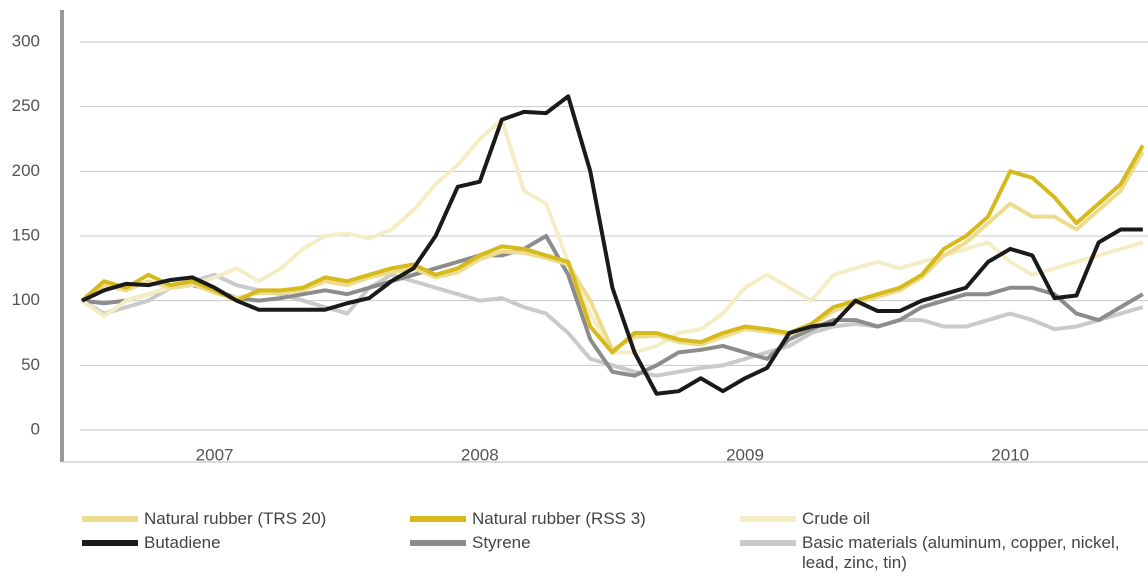 Image resolution: width=1148 pixels, height=582 pixels. I want to click on legend-item: Natural rubber (RSS 3), so click(570, 519).